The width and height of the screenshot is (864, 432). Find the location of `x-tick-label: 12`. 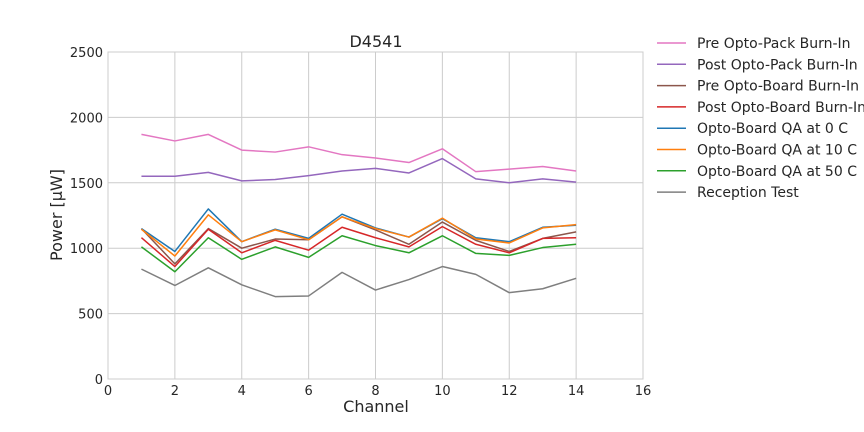

x-tick-label: 12 is located at coordinates (509, 391).